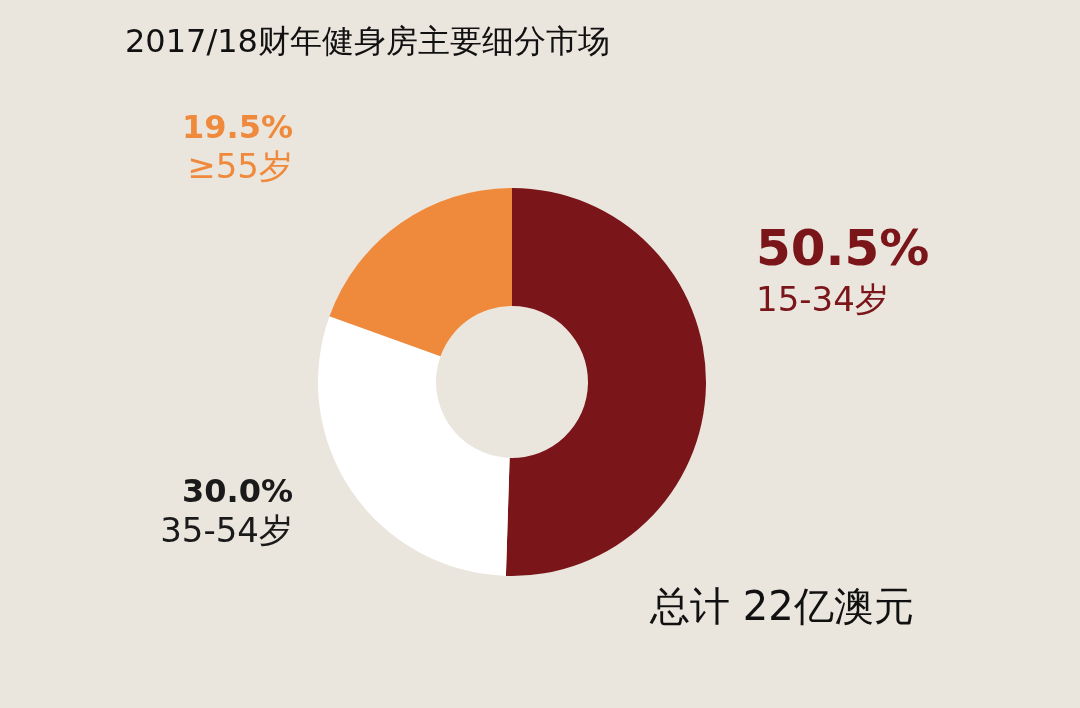 This screenshot has height=708, width=1080. I want to click on text: 总计 22亿澳元, so click(781, 606).